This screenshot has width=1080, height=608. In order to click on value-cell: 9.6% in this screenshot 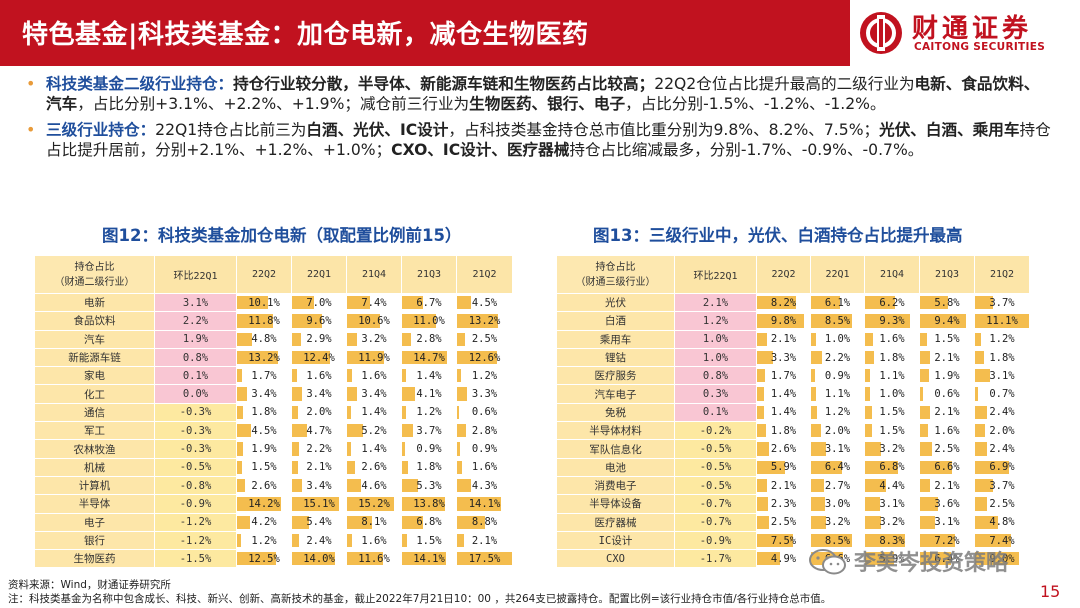, I will do `click(319, 321)`.